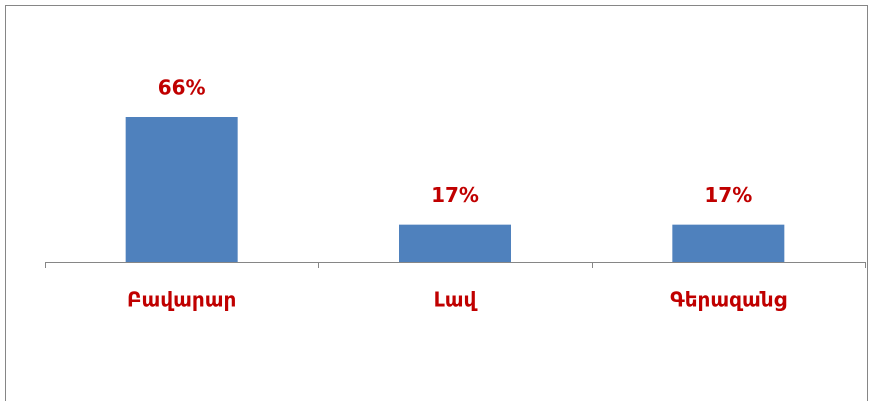 The image size is (874, 401). Describe the element at coordinates (728, 300) in the screenshot. I see `x-tick-label: Գերազանց` at that location.